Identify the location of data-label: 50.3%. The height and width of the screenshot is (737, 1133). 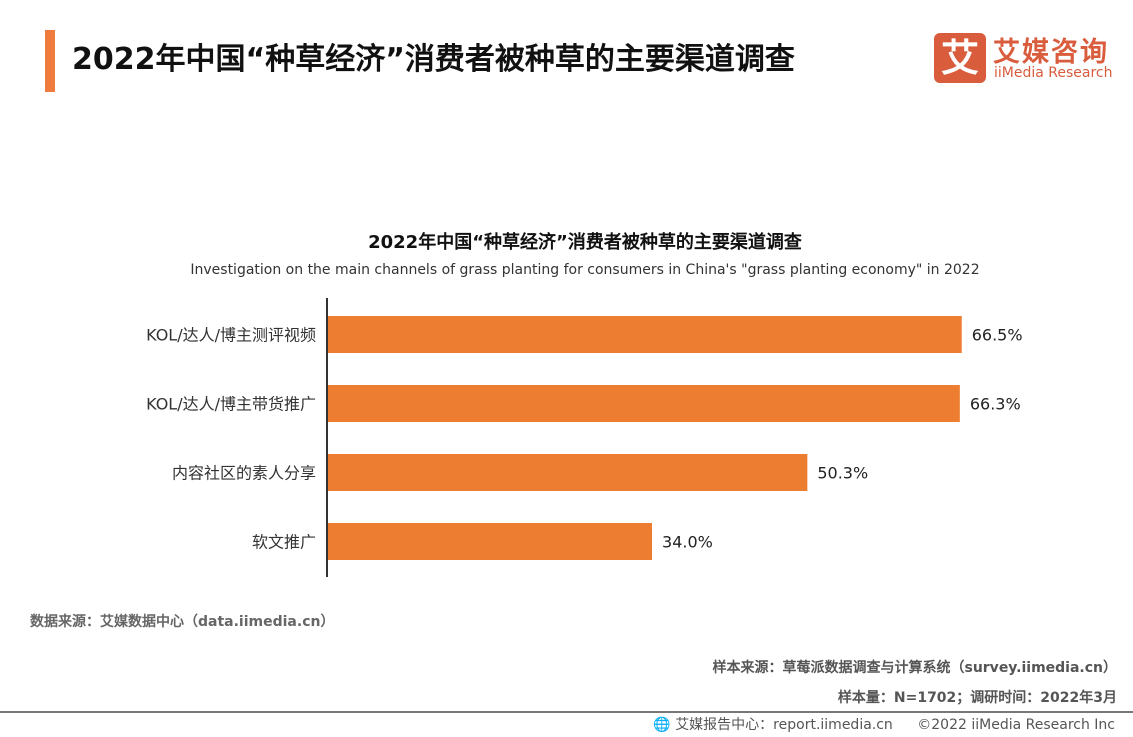
(842, 473).